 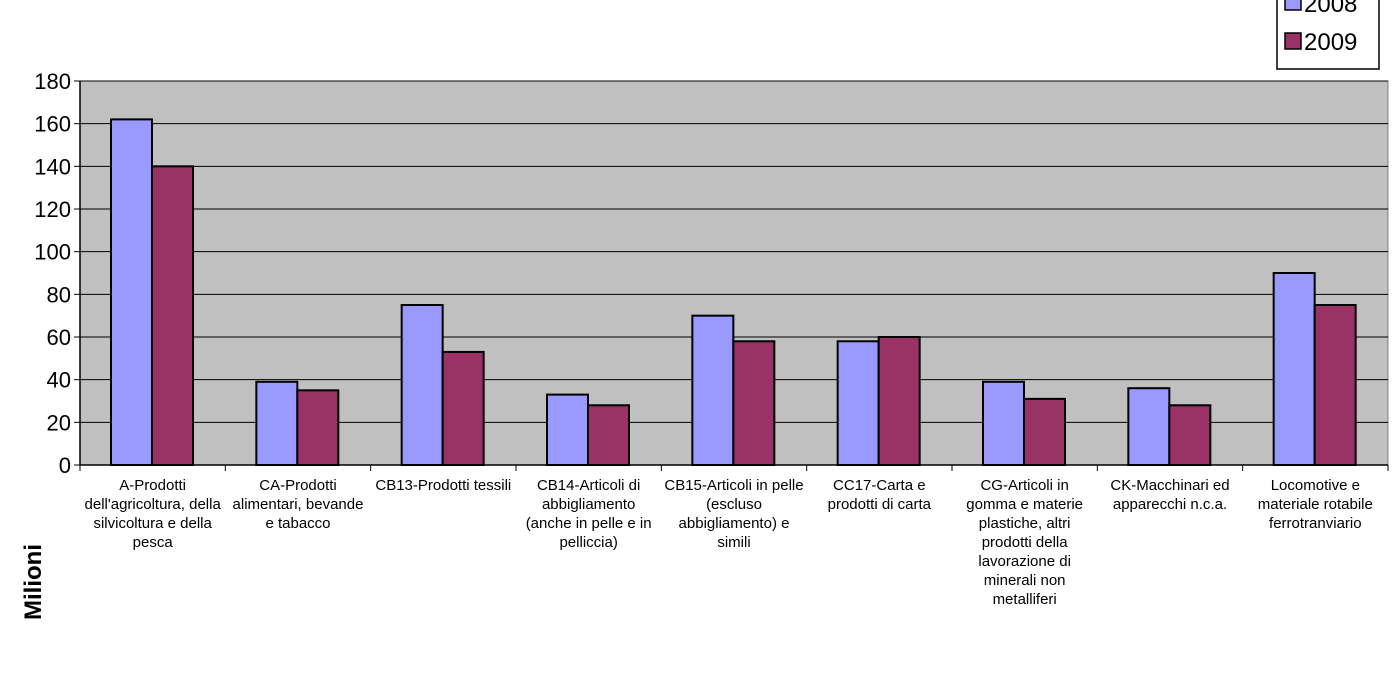 I want to click on category-label: CB13-Prodotti tessili, so click(x=443, y=485).